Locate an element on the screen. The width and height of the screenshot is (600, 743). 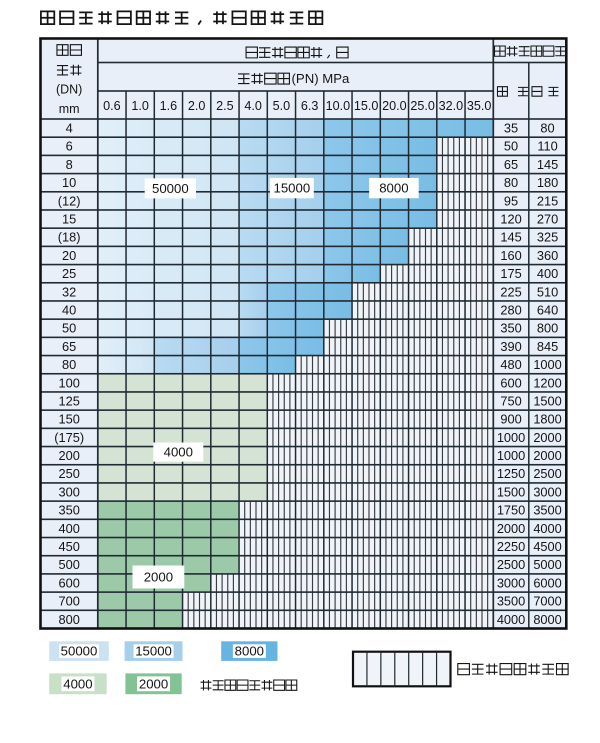
svg-text: (18) is located at coordinates (69, 237).